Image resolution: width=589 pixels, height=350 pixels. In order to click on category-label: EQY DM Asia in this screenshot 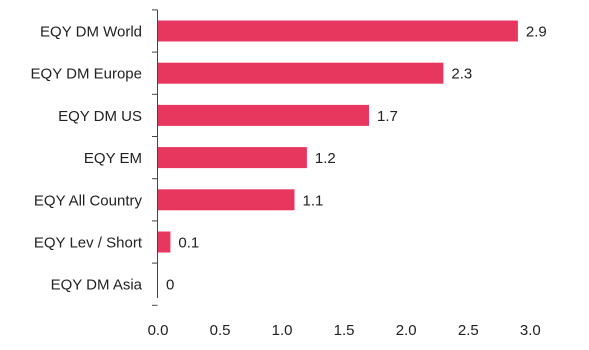, I will do `click(97, 285)`.